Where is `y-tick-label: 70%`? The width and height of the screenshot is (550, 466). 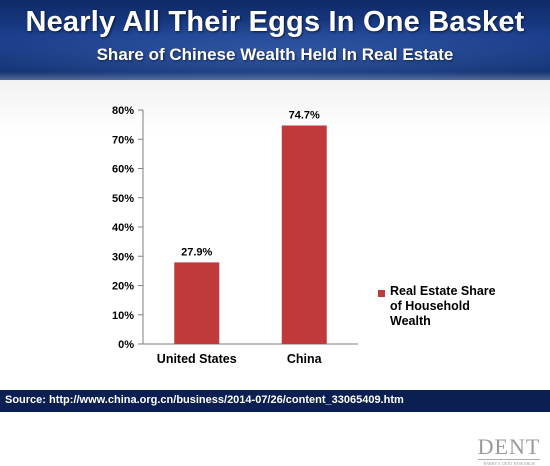 y-tick-label: 70% is located at coordinates (123, 140).